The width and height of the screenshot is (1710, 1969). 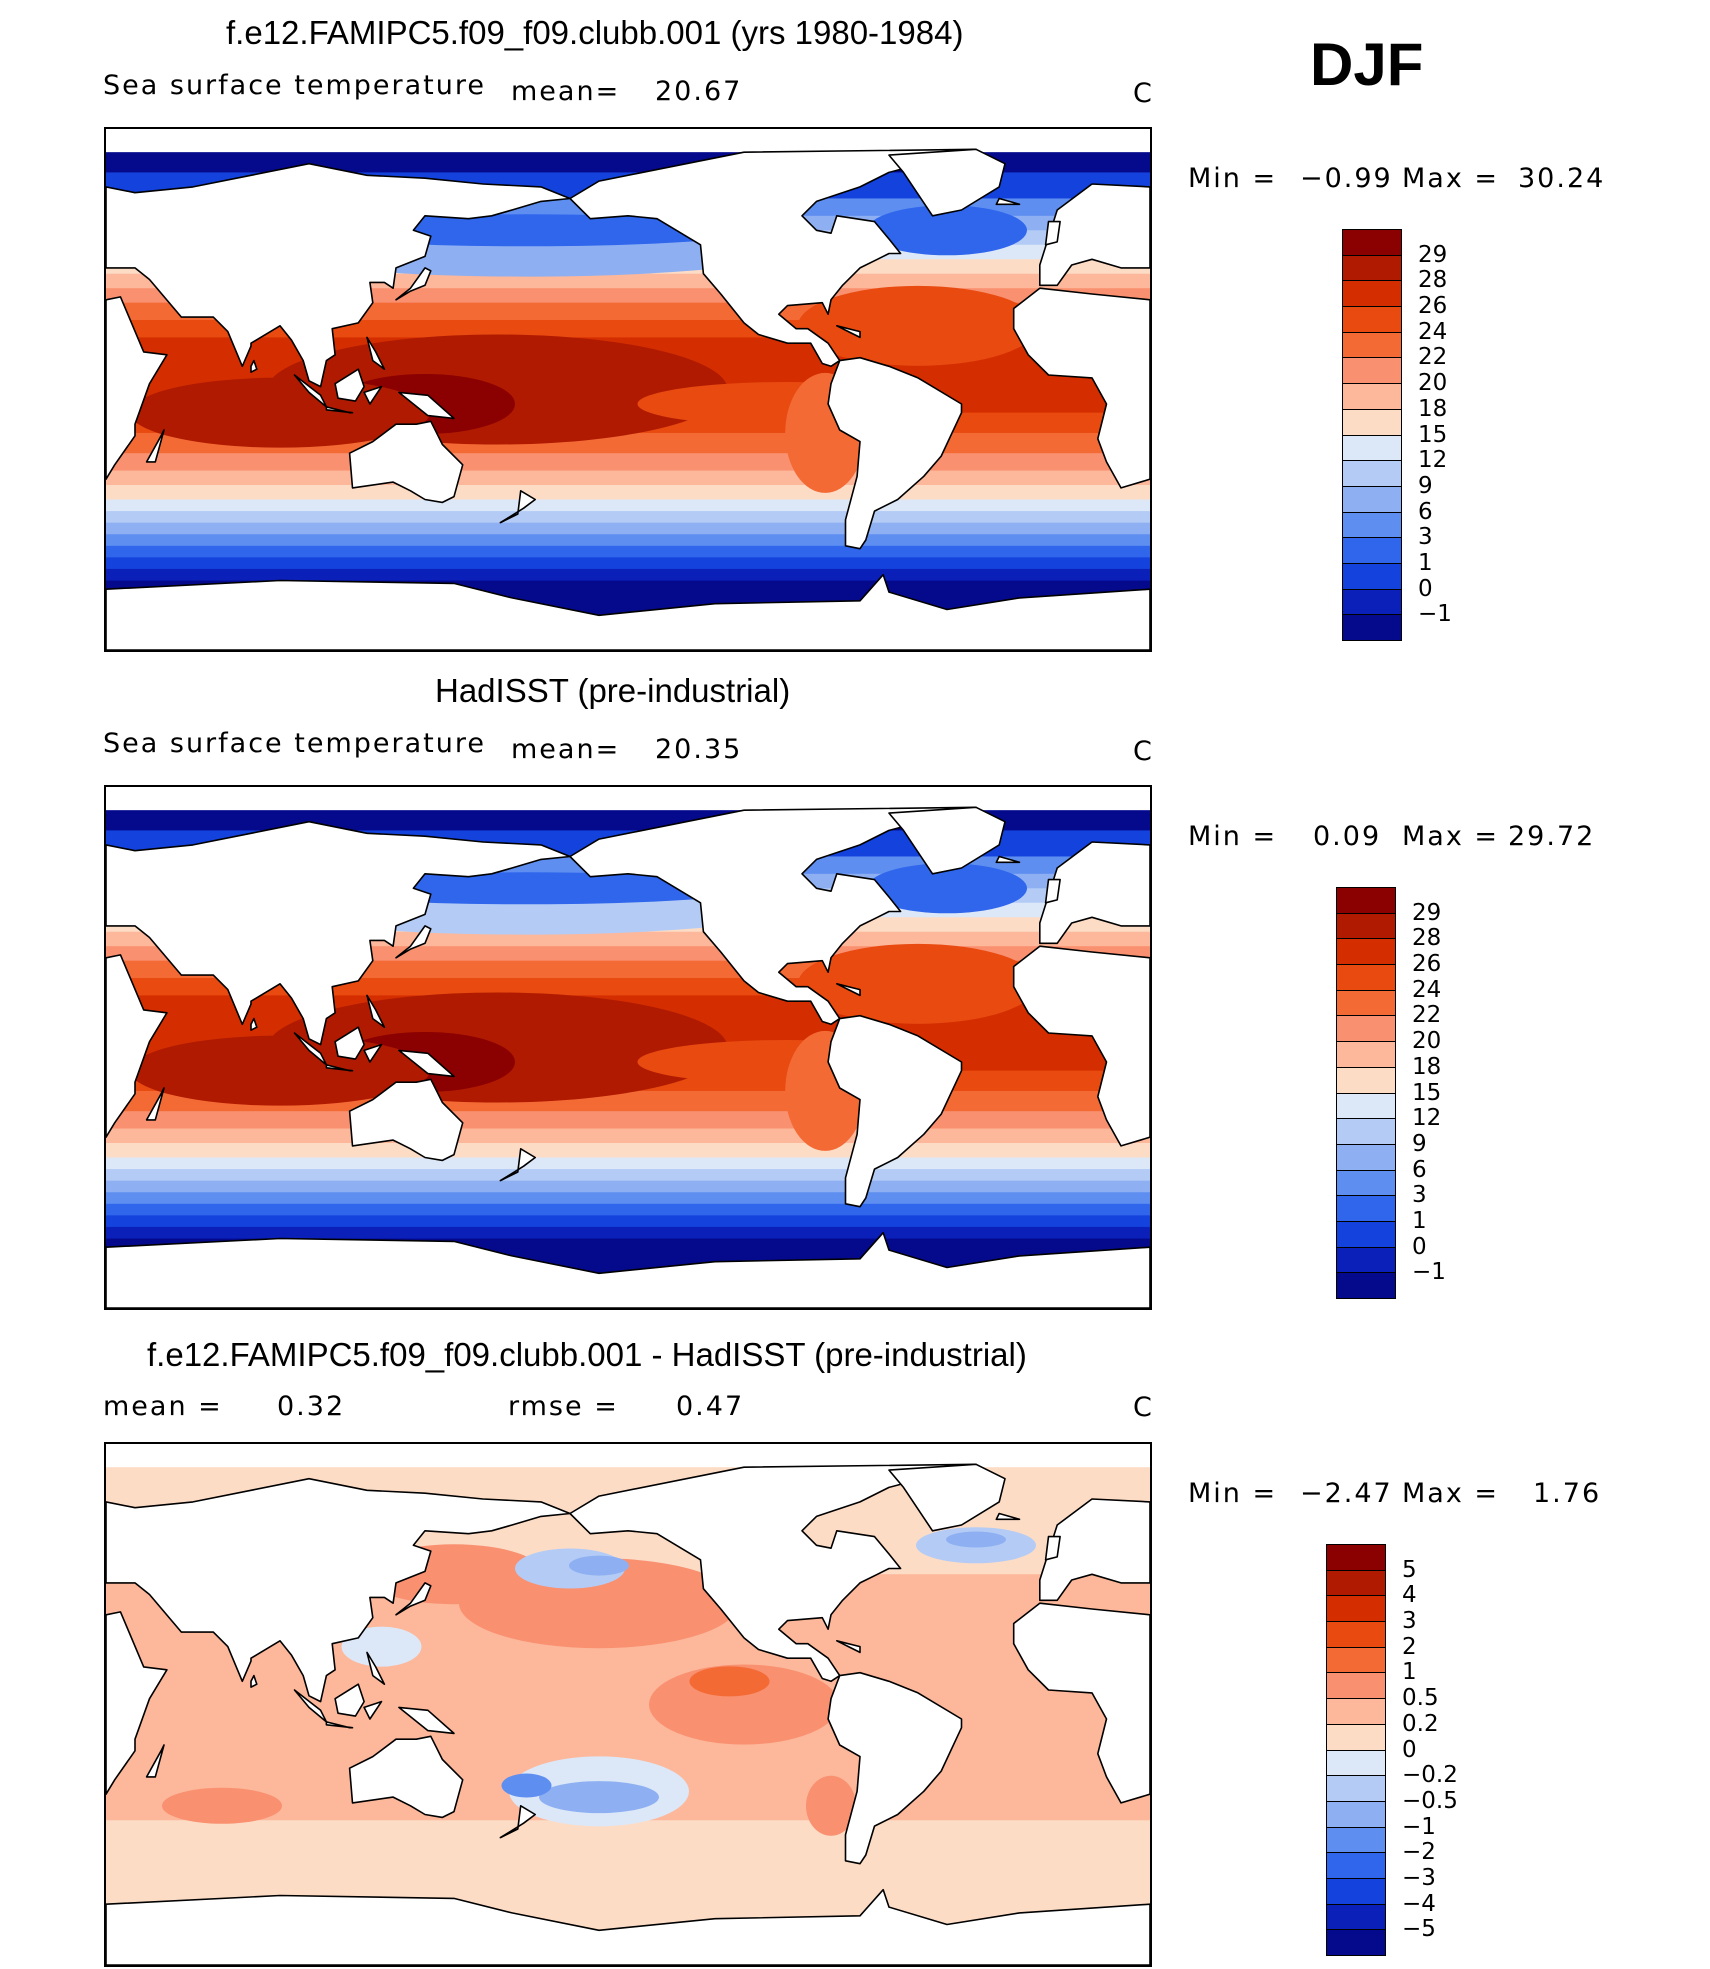 I want to click on colorbar-tick-label: −0.2, so click(x=1430, y=1775).